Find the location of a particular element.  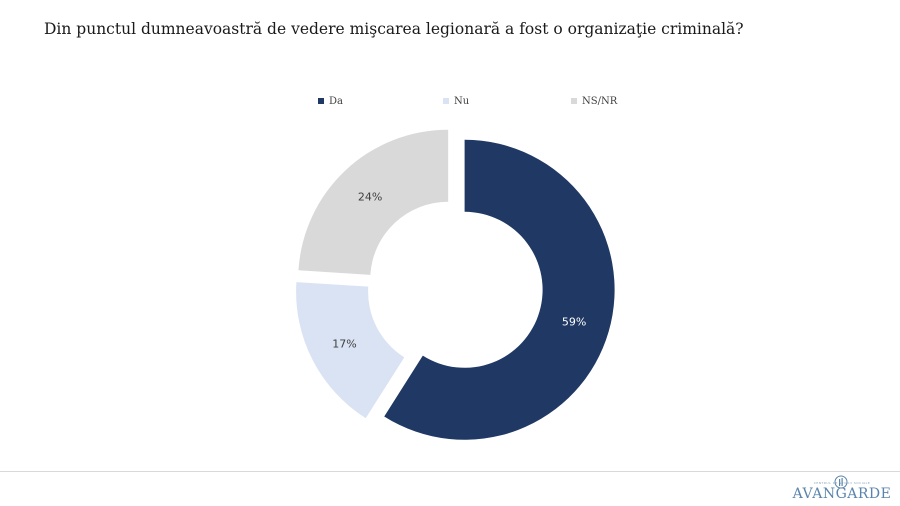

legend-item-nu: Nu is located at coordinates (456, 101).